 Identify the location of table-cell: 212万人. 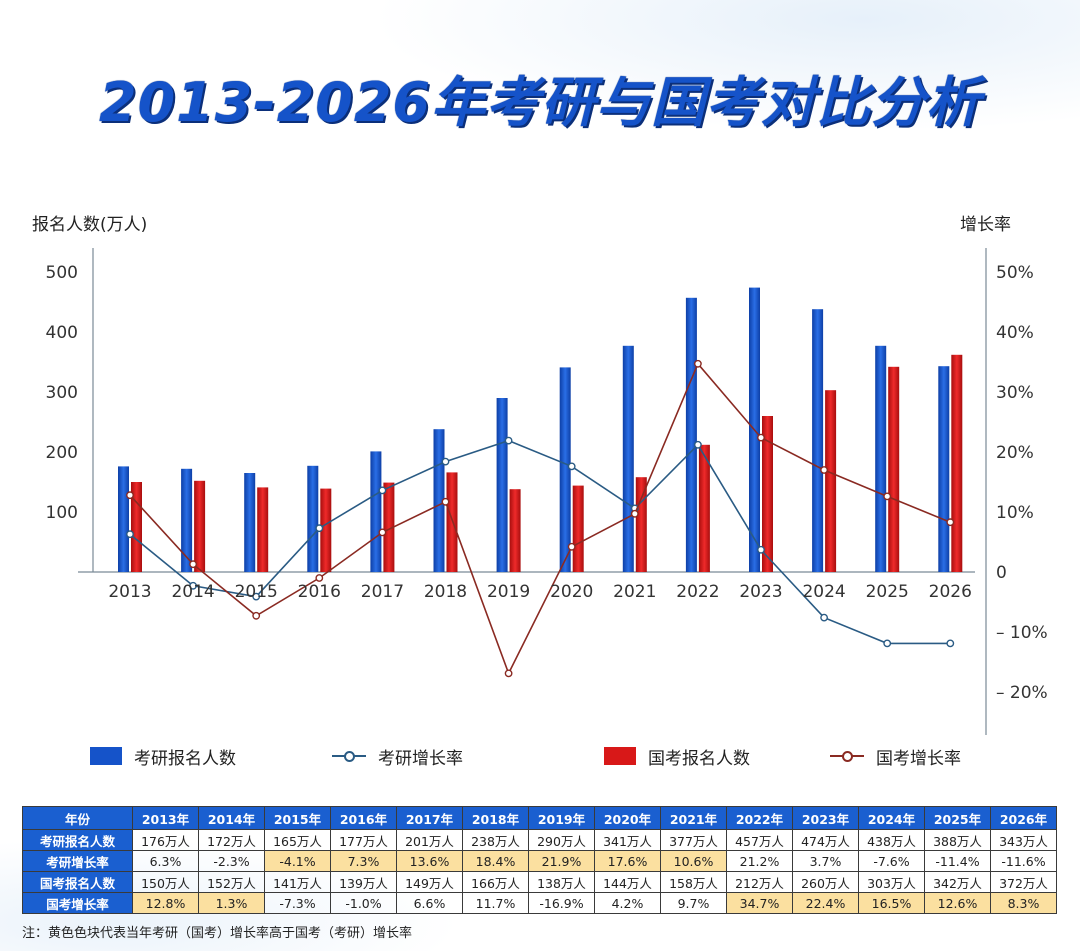
(759, 882).